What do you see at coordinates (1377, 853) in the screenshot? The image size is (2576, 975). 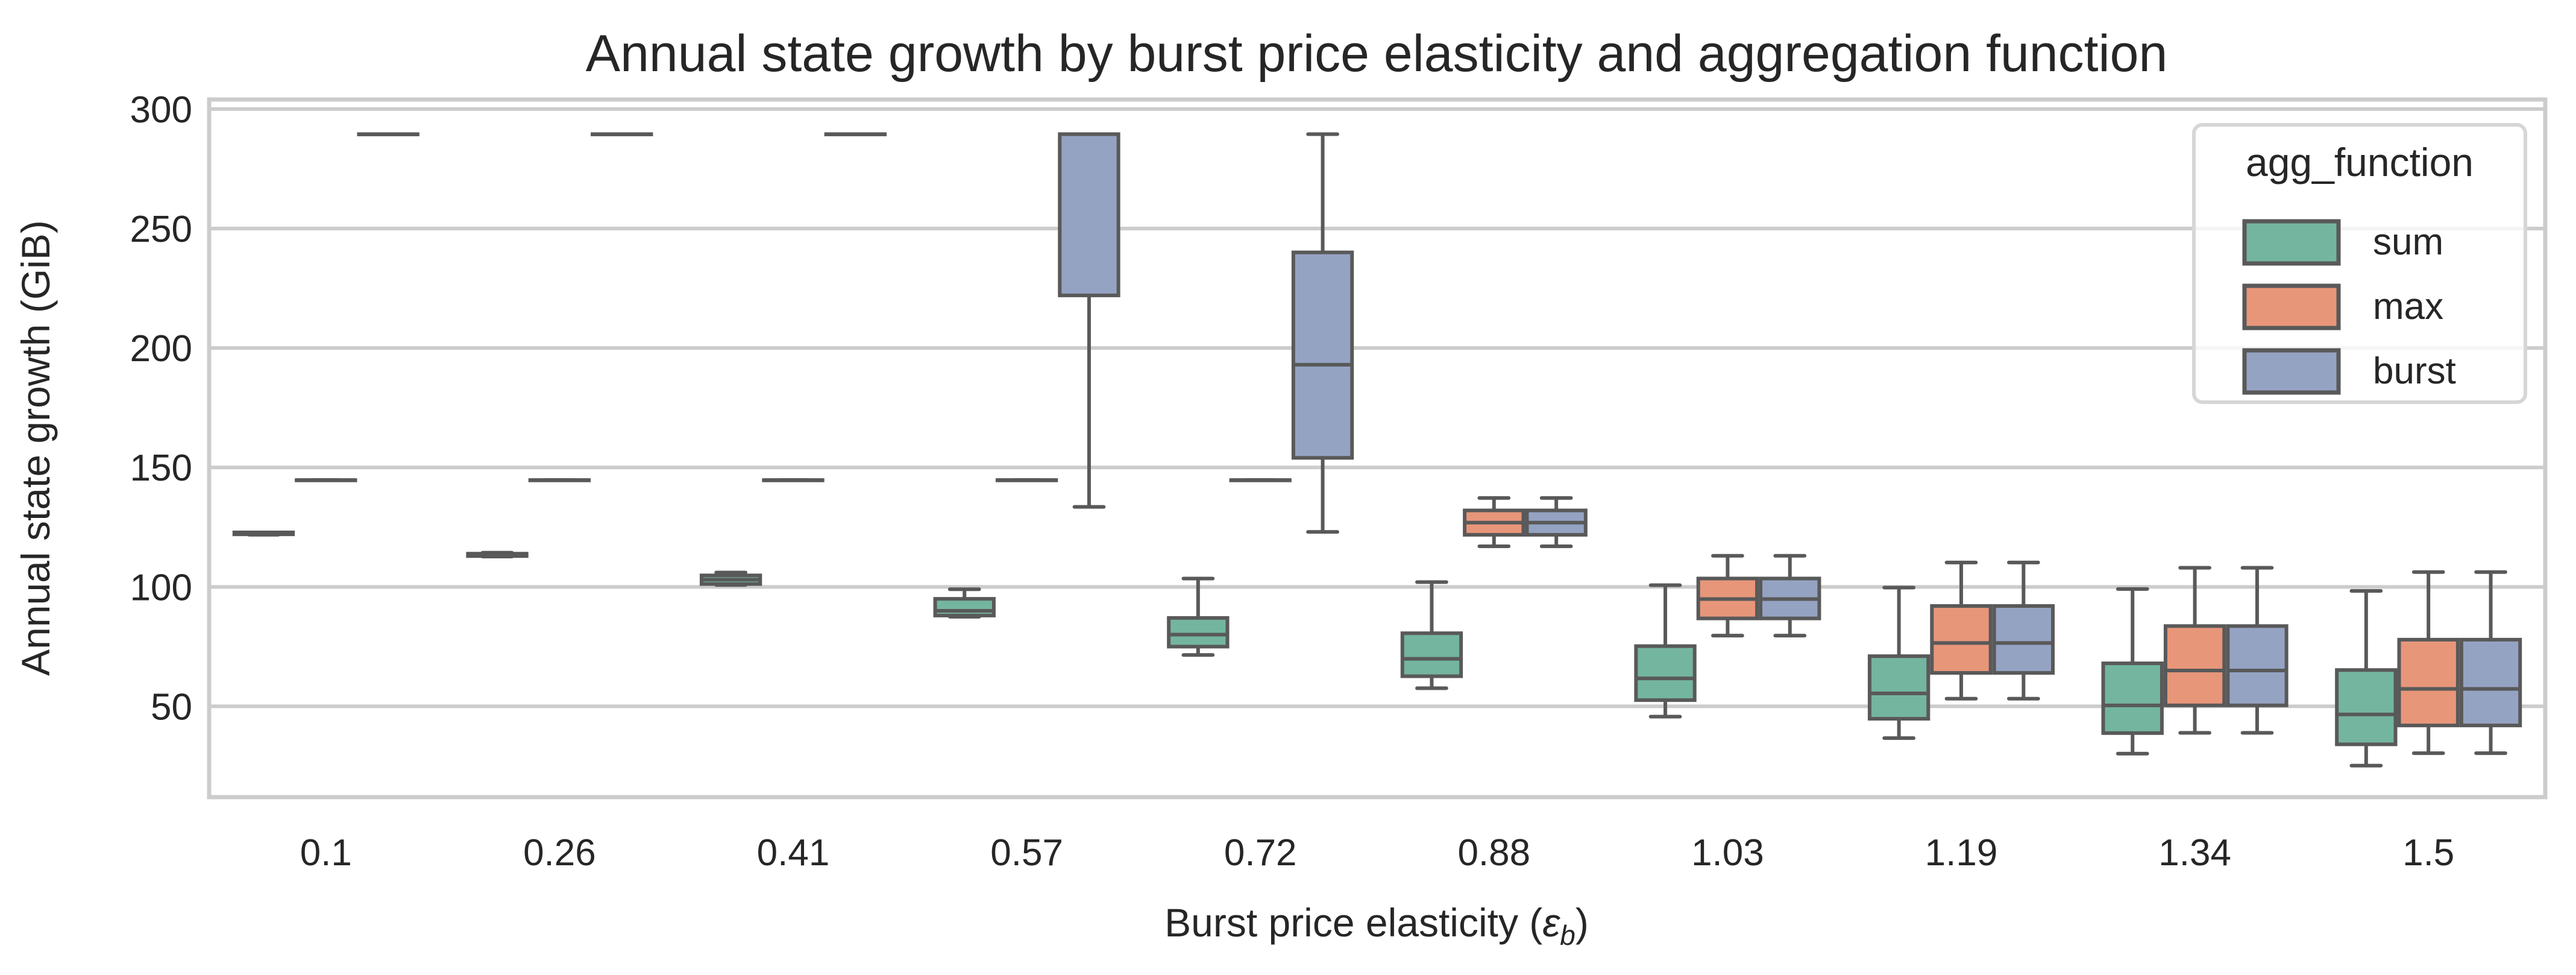 I see `x-tick-labels: 0.1 0.26 0.41 0.57 0.72 0.88 1.03 1.19 1.34 1.5` at bounding box center [1377, 853].